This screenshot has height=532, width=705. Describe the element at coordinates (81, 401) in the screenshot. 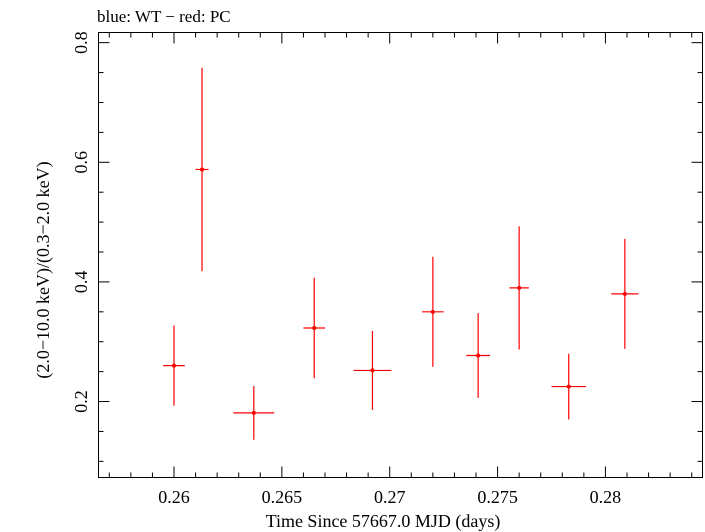

I see `y-tick-label: 0.2` at that location.